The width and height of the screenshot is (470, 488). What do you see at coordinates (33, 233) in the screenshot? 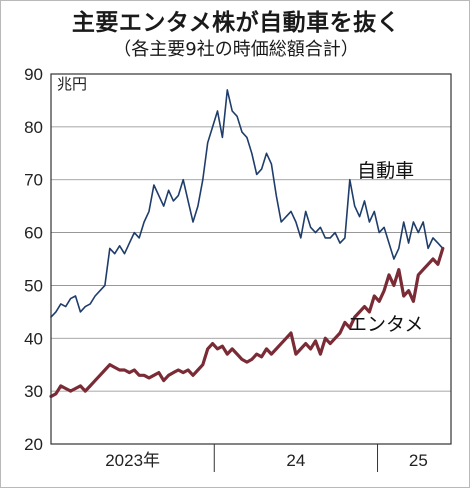
I see `y-tick-label: 60` at bounding box center [33, 233].